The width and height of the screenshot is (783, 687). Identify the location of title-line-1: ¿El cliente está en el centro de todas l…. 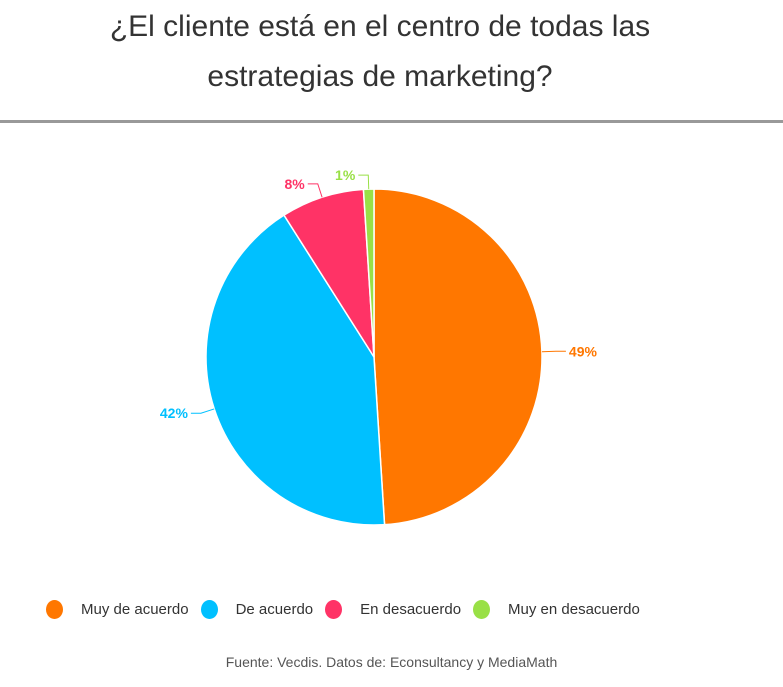
(380, 26).